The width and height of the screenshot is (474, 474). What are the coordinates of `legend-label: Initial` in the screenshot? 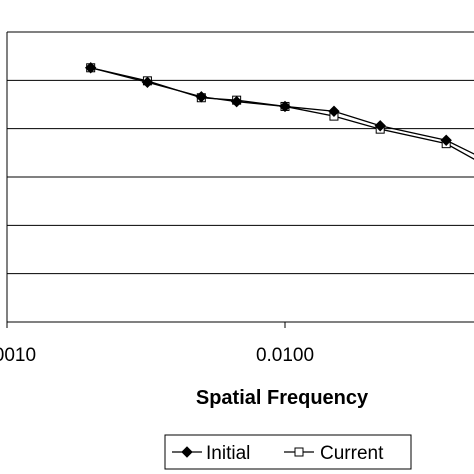 It's located at (228, 453).